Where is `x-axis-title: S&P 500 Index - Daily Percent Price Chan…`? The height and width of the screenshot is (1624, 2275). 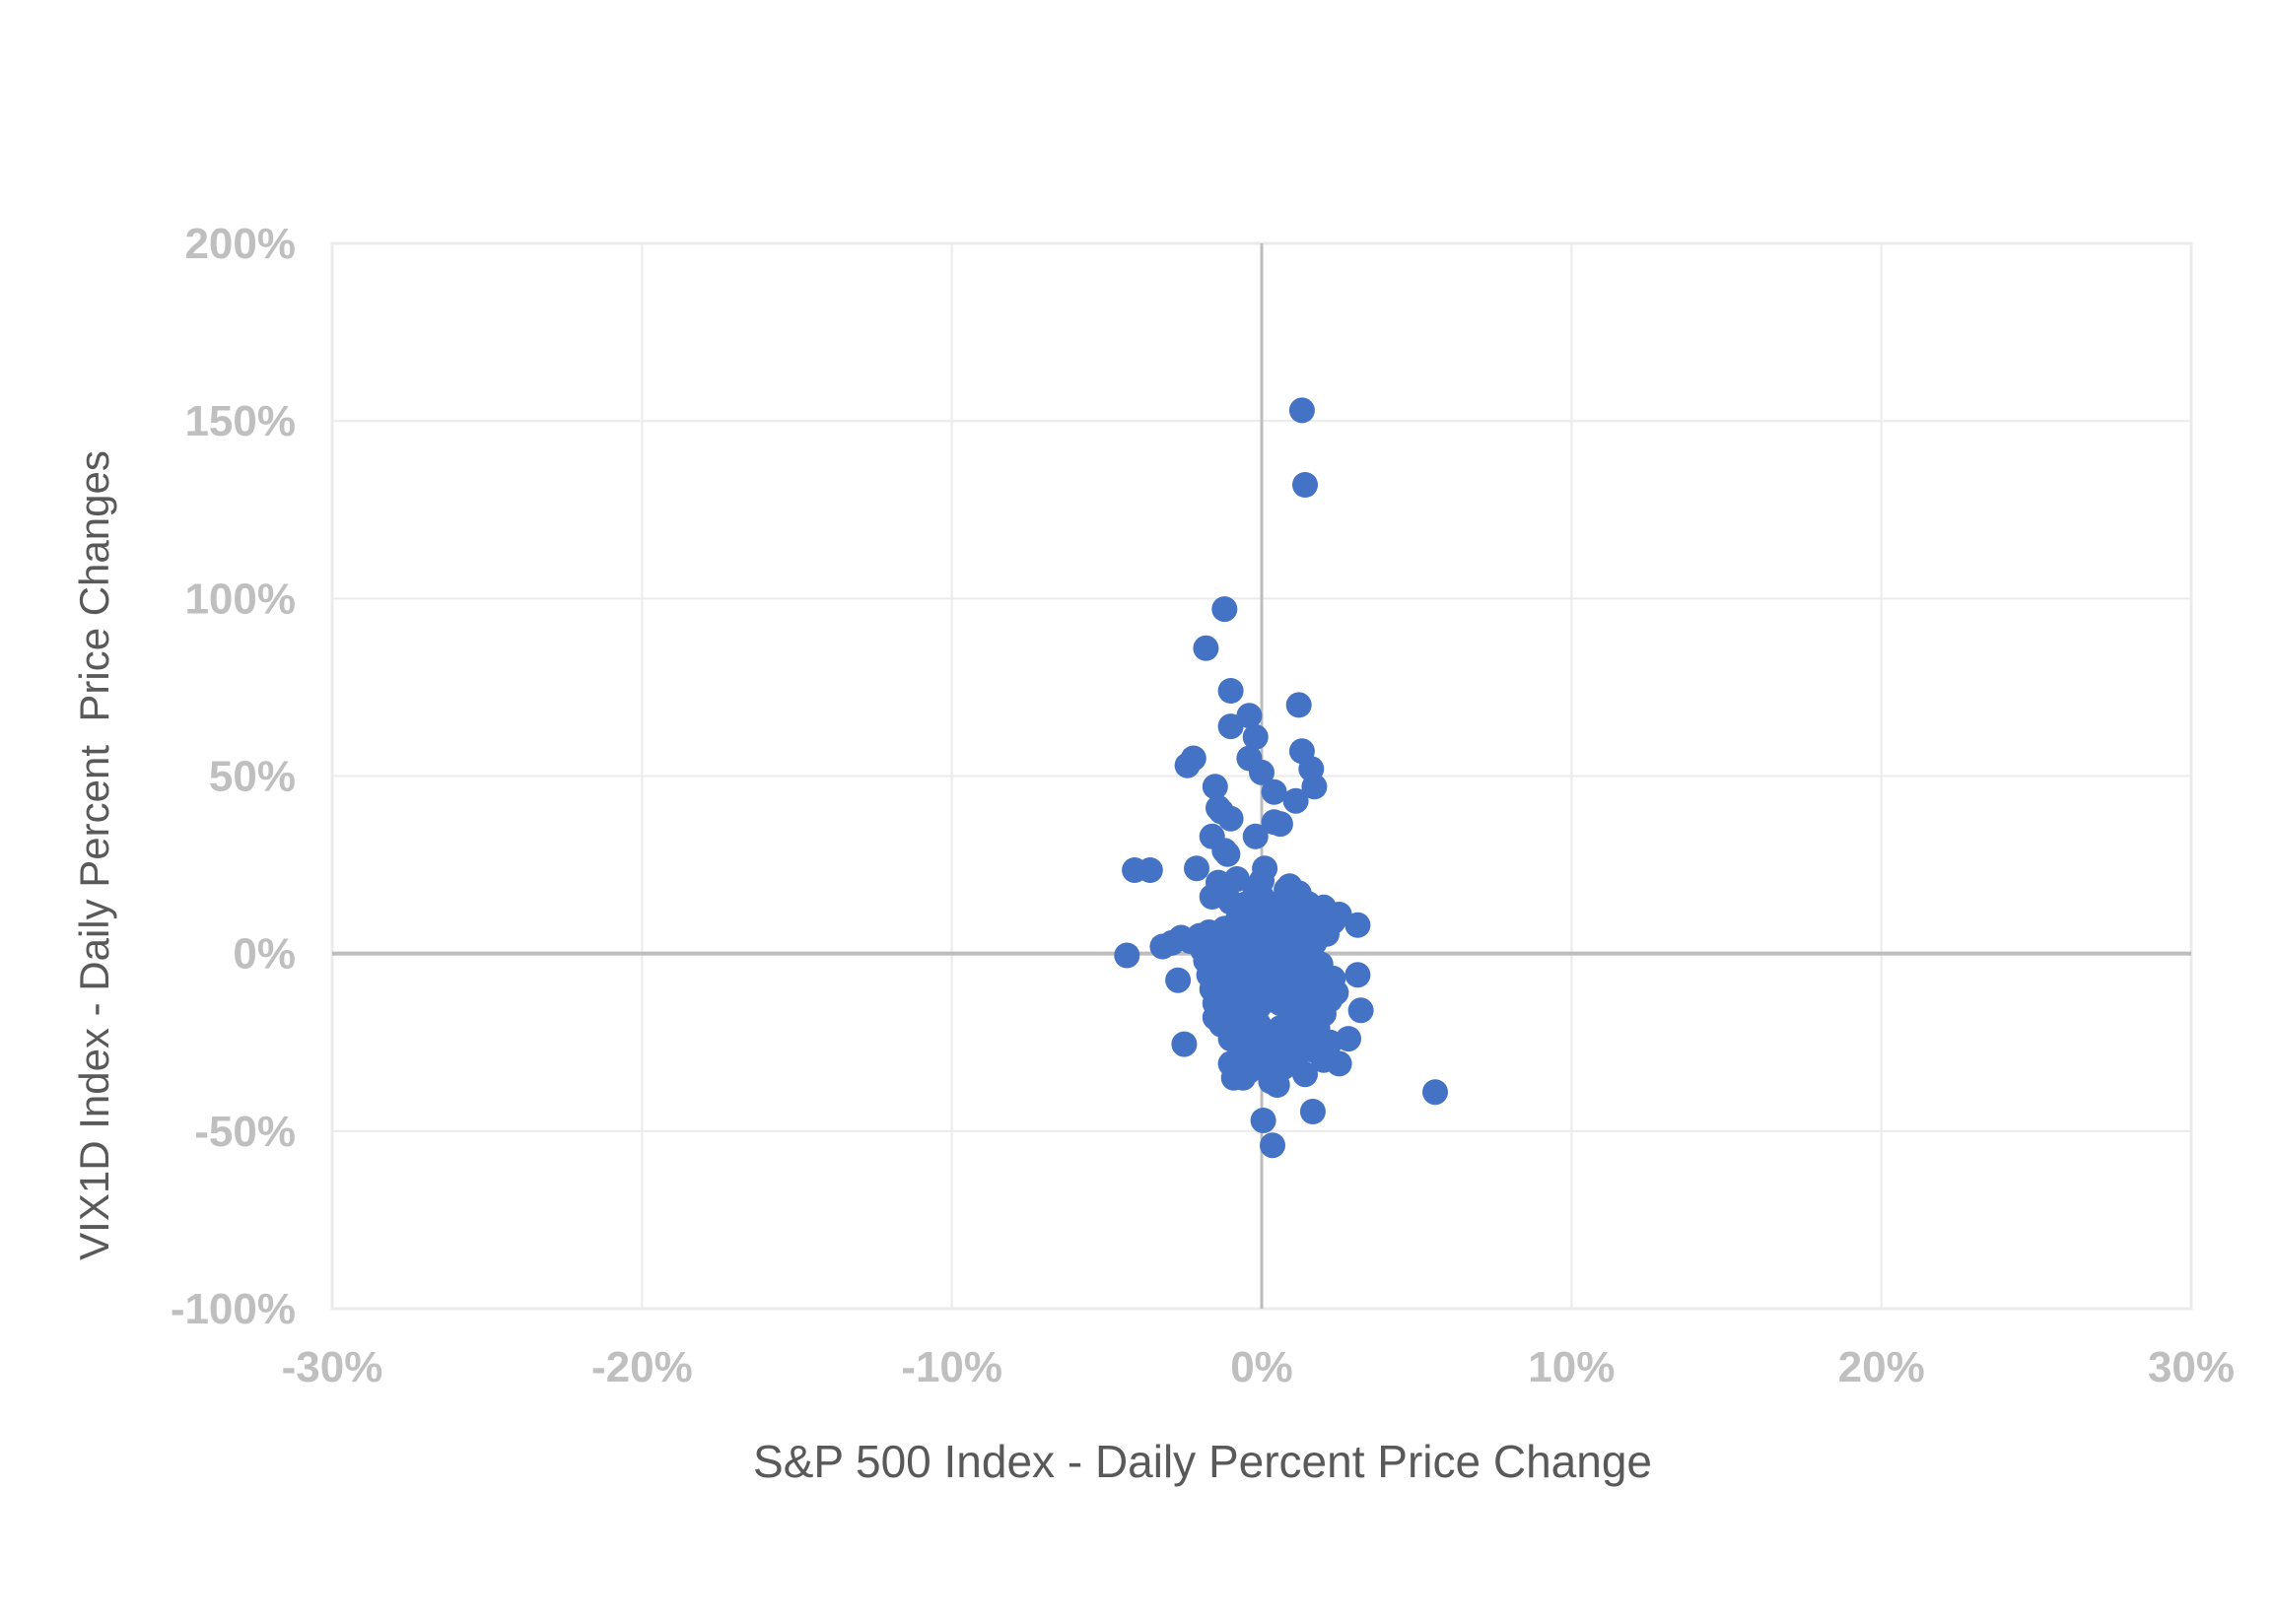
x-axis-title: S&P 500 Index - Daily Percent Price Chan… is located at coordinates (1203, 1461).